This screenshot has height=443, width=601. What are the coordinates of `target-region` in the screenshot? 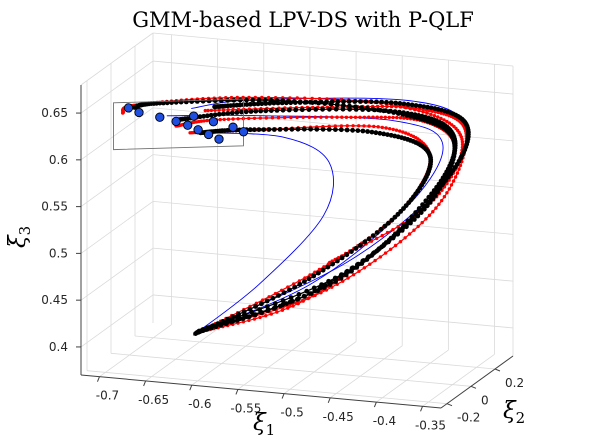 It's located at (178, 124).